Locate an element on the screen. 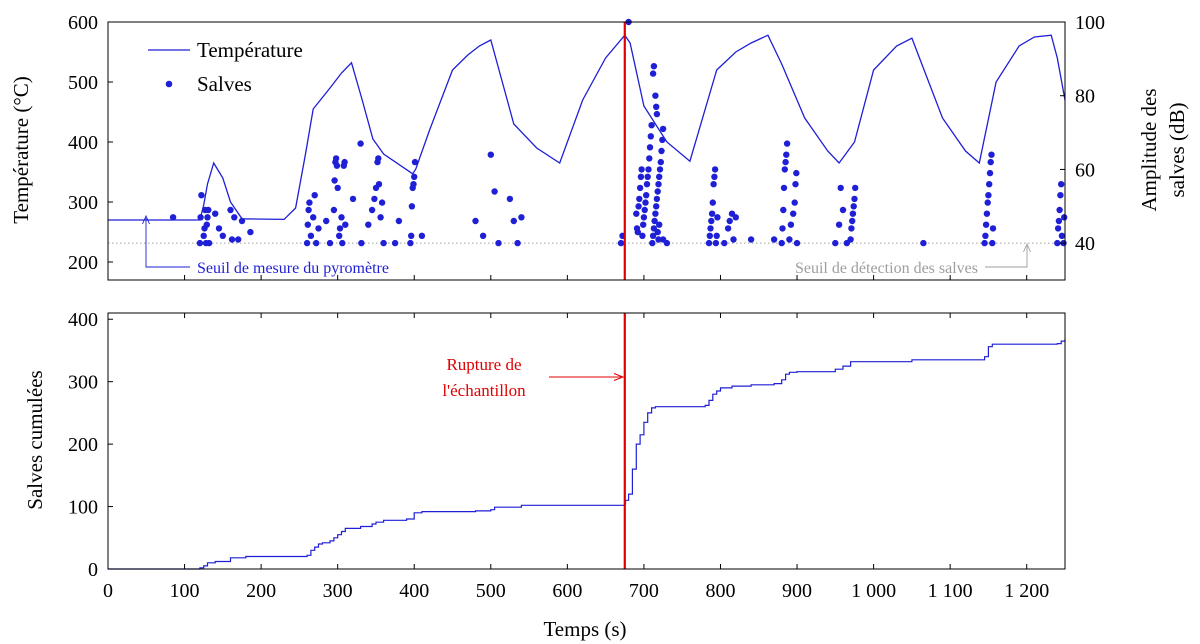 The height and width of the screenshot is (644, 1200). left-tick-label: 200 is located at coordinates (83, 263).